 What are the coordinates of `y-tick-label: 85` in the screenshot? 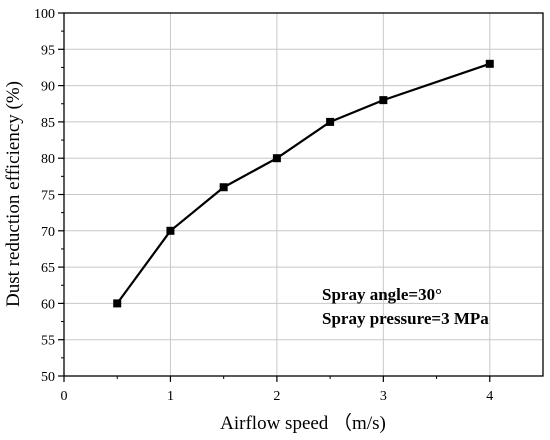 It's located at (48, 123).